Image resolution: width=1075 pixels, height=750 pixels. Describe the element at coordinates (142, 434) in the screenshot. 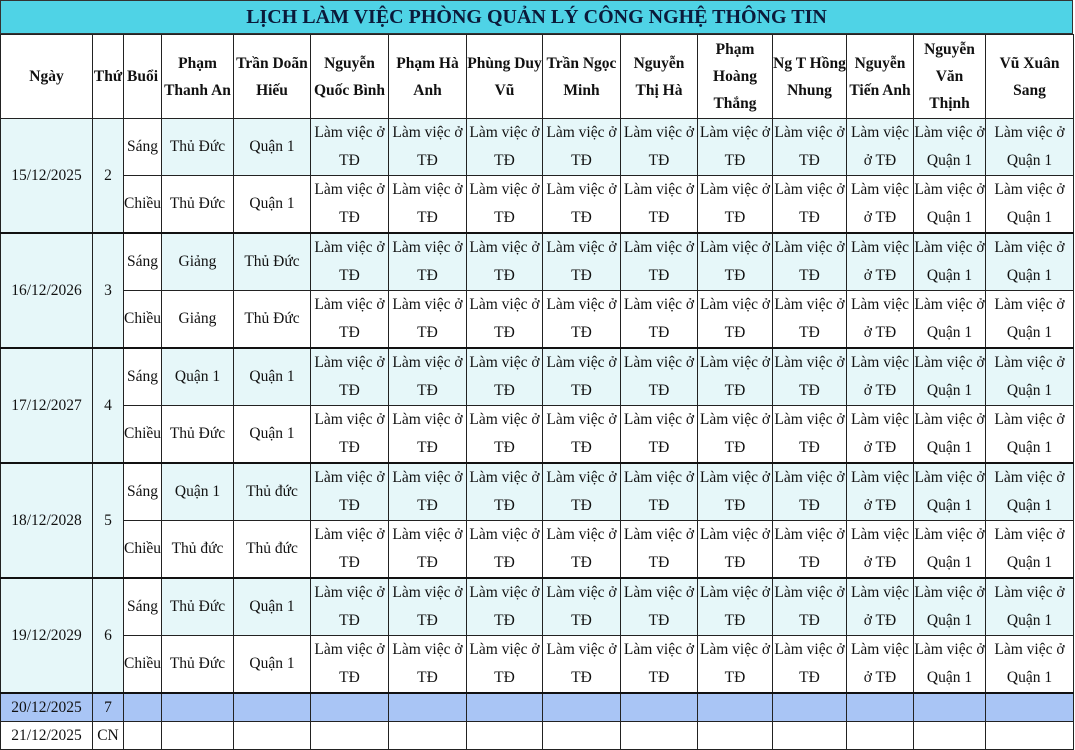

I see `session-cell: Chiều` at that location.